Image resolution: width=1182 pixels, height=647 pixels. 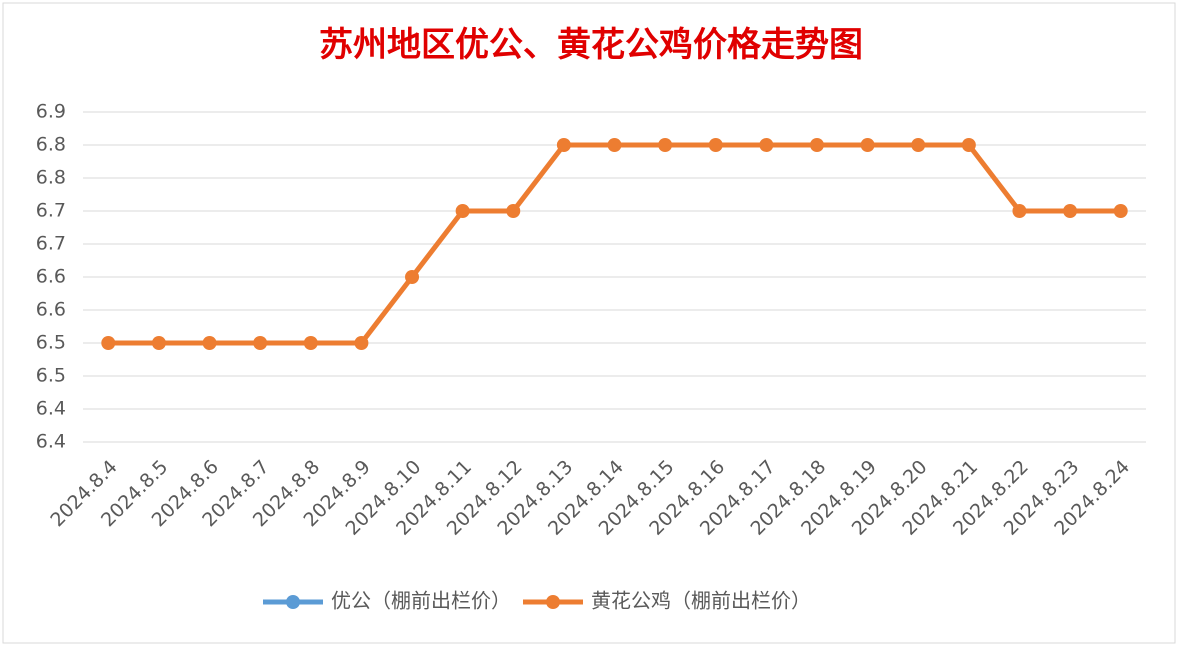 What do you see at coordinates (51, 112) in the screenshot?
I see `y-tick-label: 6.9` at bounding box center [51, 112].